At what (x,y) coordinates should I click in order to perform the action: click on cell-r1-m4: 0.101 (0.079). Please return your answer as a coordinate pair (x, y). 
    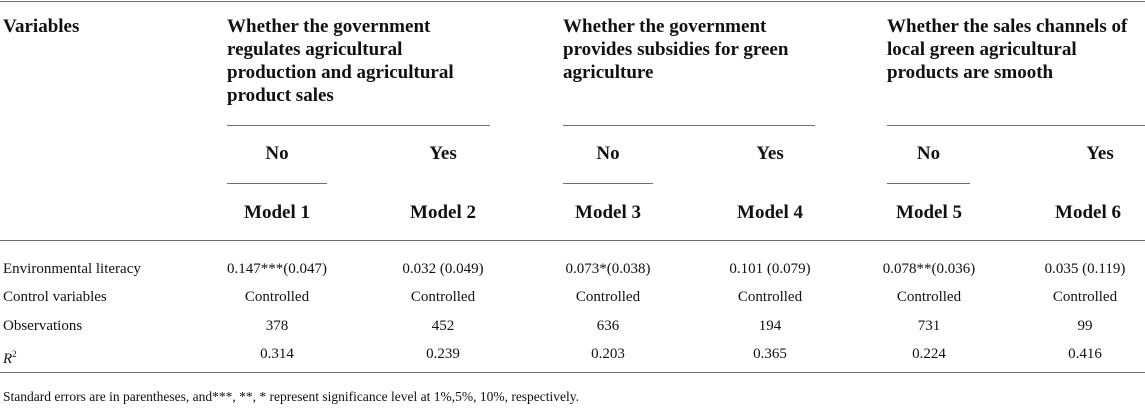
    Looking at the image, I should click on (770, 269).